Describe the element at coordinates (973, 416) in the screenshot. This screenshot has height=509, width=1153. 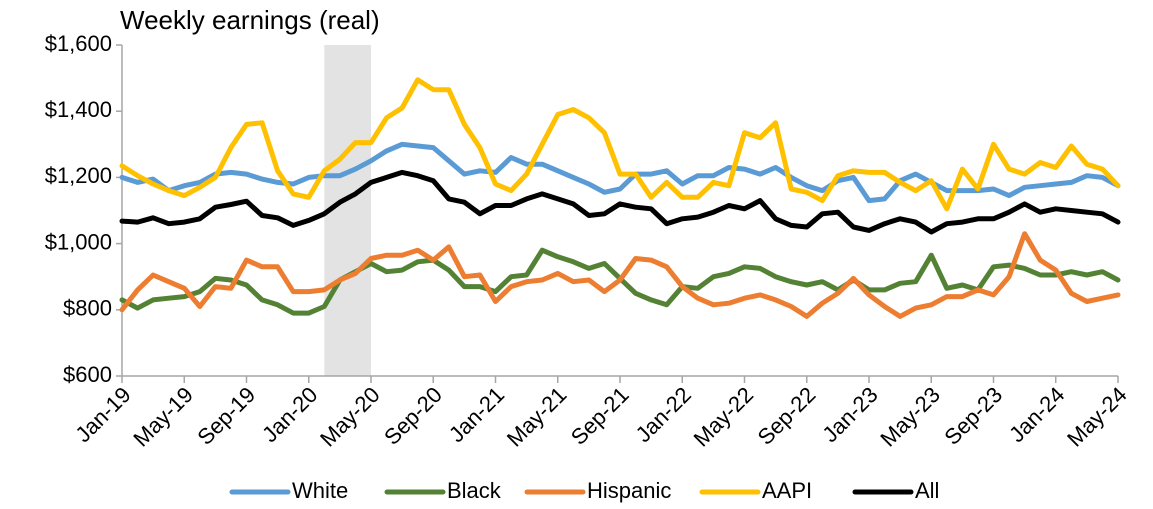
I see `x-tick-label: Sep-23` at that location.